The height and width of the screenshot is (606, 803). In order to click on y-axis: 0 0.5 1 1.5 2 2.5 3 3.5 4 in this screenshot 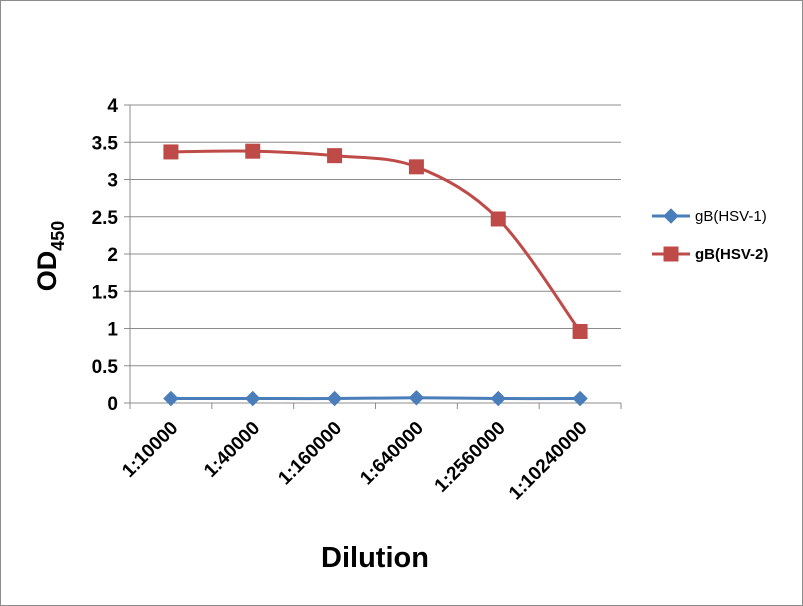, I will do `click(111, 255)`.